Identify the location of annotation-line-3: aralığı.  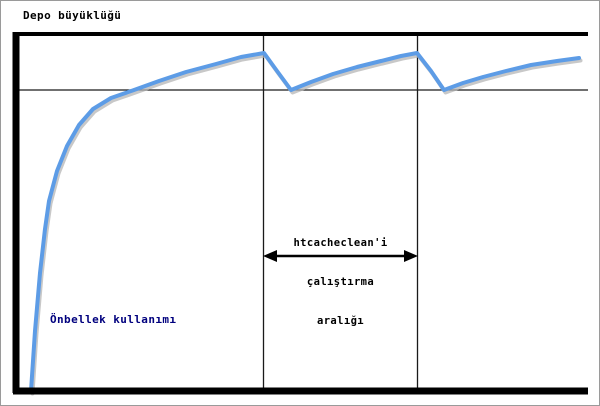
(340, 321).